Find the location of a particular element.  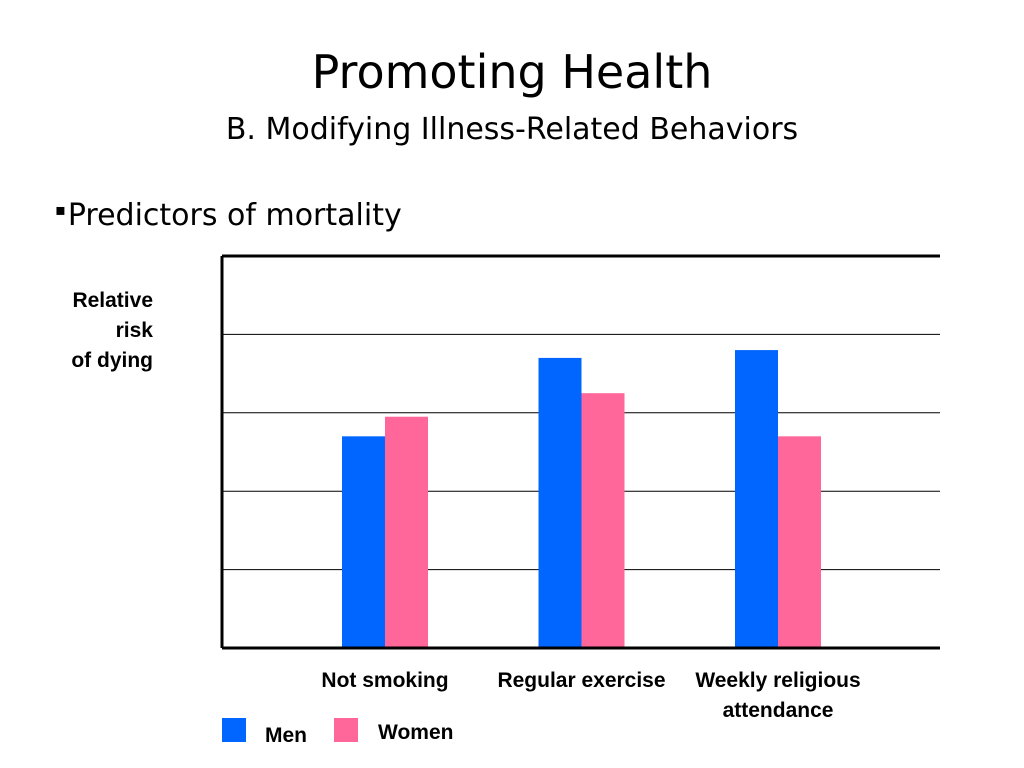

legend-label-women: Women is located at coordinates (415, 732).